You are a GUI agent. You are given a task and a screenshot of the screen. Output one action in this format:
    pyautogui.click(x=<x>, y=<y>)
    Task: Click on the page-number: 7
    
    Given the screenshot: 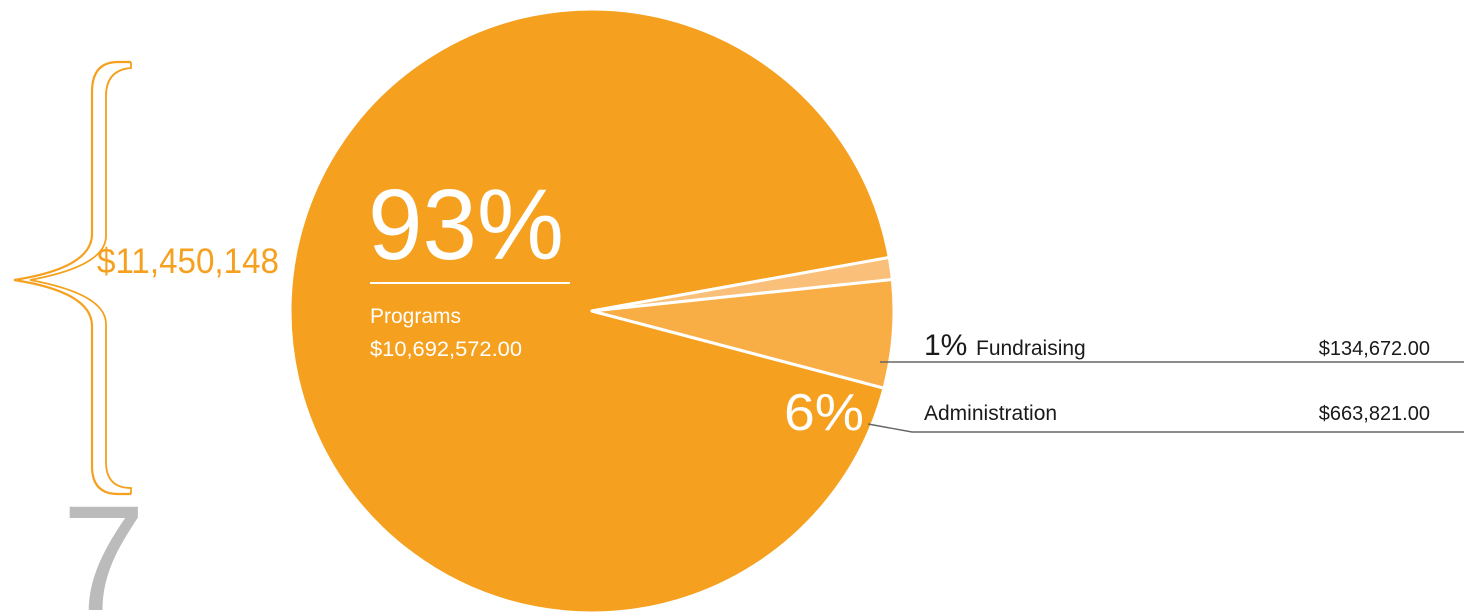 What is the action you would take?
    pyautogui.click(x=103, y=543)
    